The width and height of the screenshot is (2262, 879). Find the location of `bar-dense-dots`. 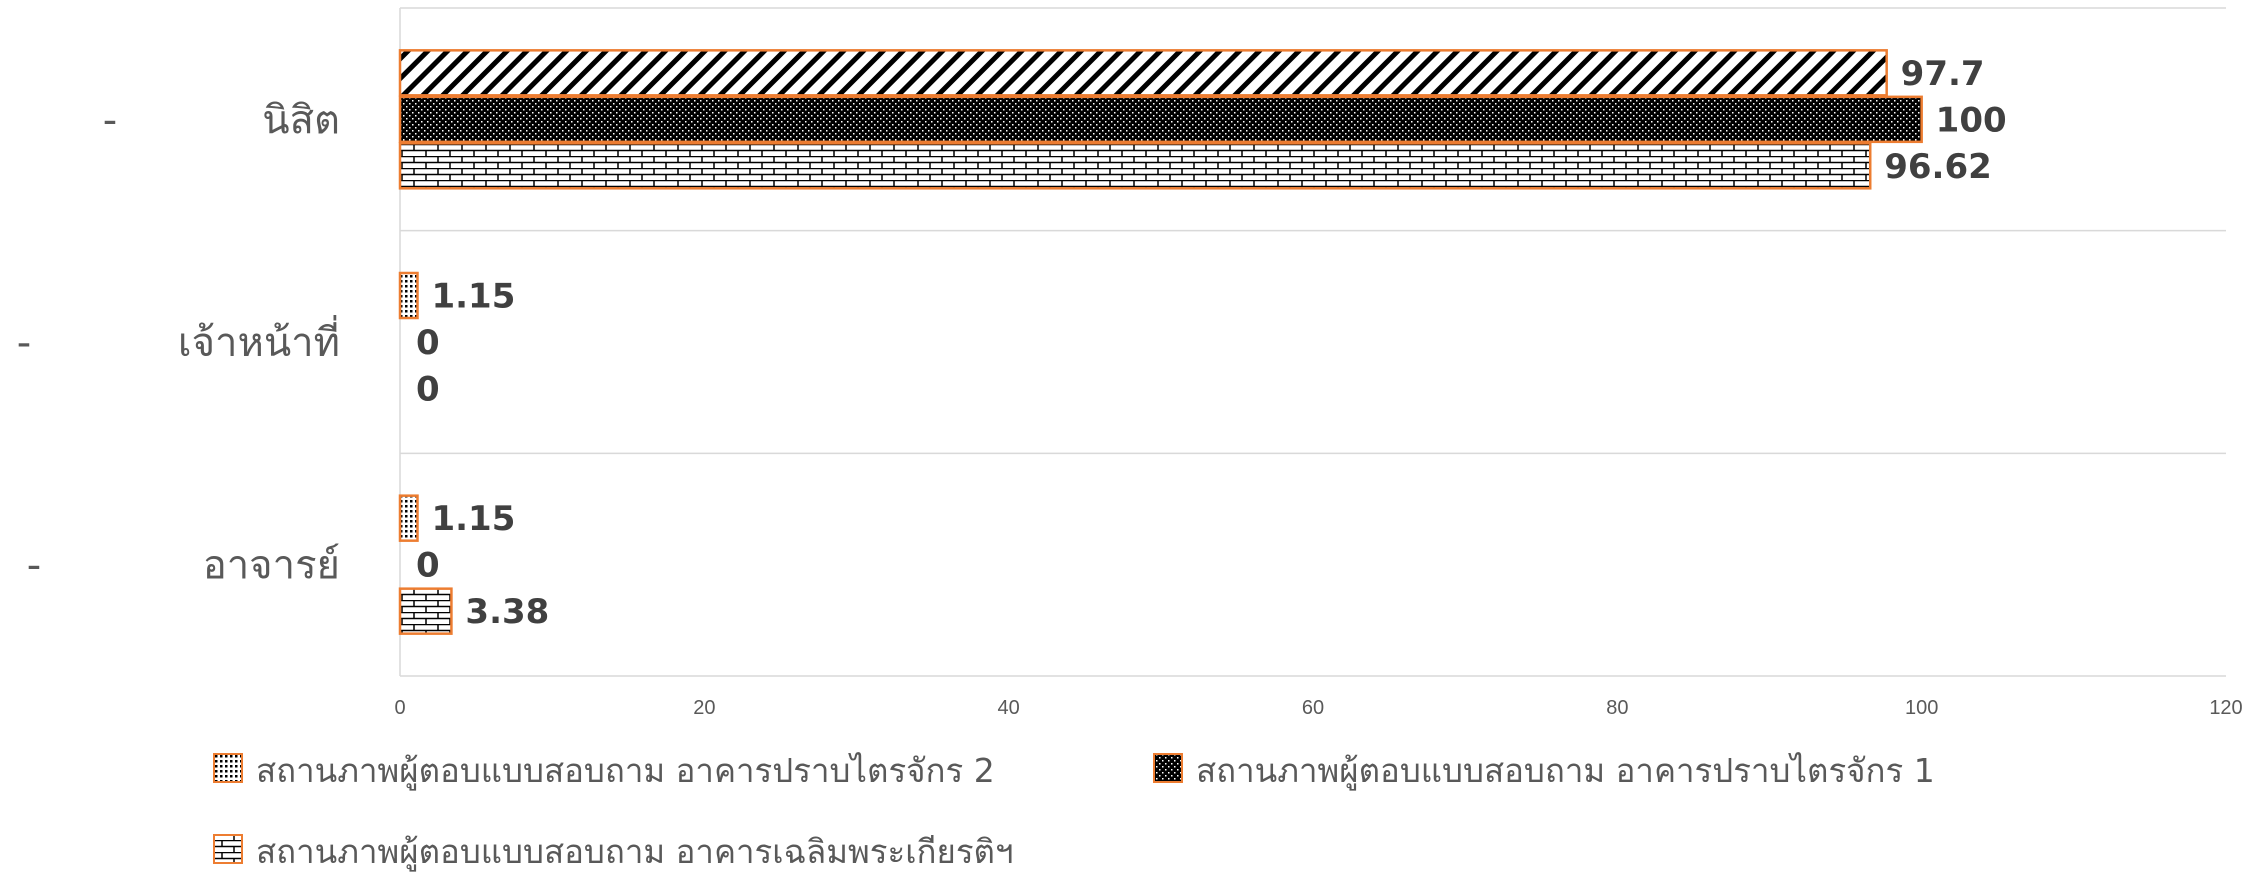

bar-dense-dots is located at coordinates (1160, 119).